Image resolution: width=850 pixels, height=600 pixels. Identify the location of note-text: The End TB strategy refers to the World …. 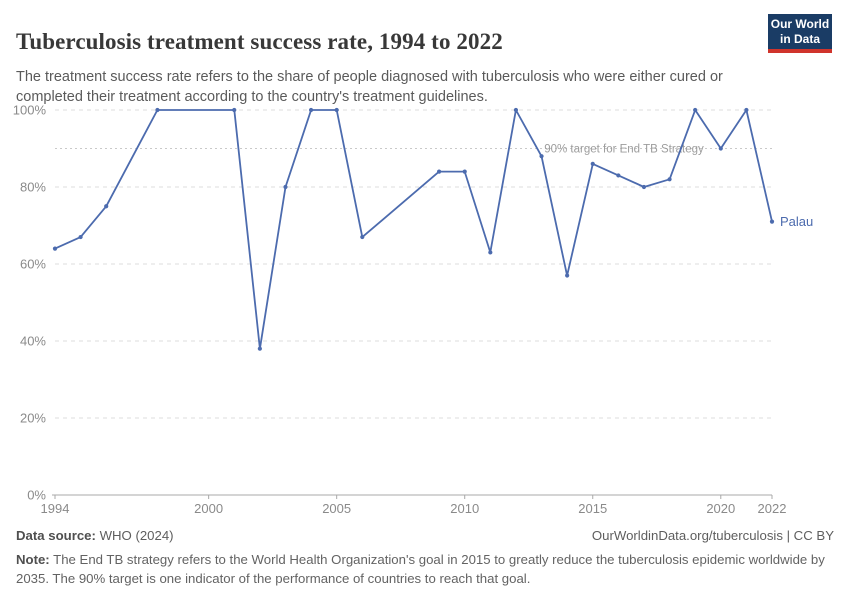
(420, 569).